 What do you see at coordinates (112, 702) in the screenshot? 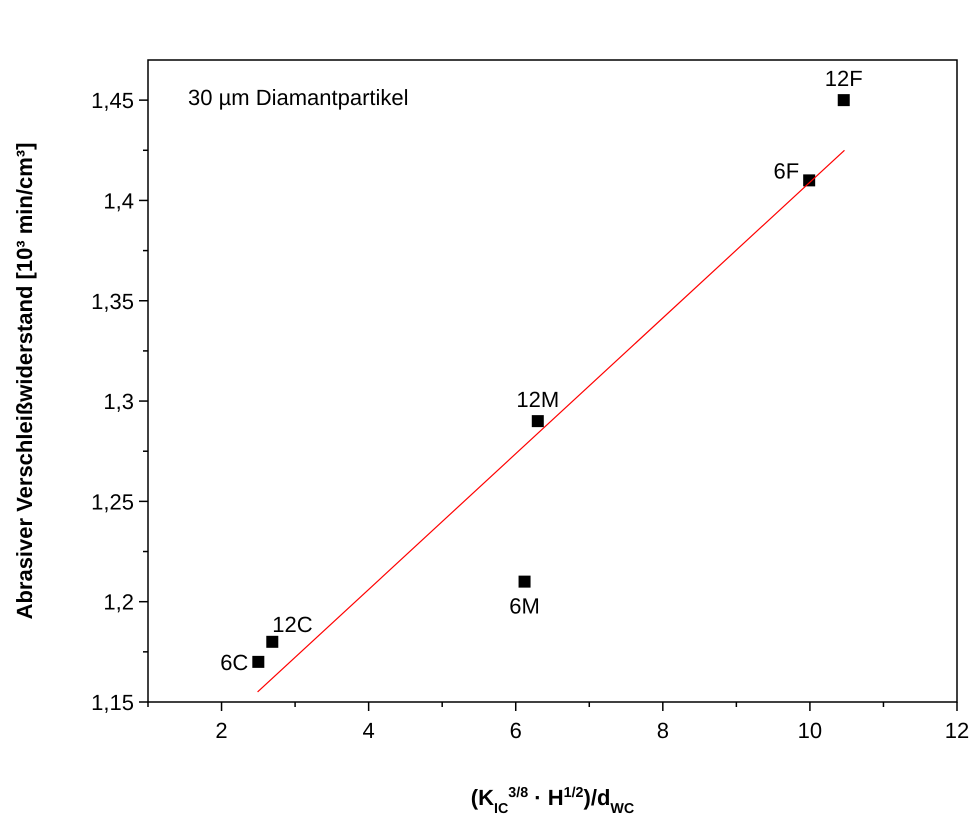
I see `y-tick-label: 1,15` at bounding box center [112, 702].